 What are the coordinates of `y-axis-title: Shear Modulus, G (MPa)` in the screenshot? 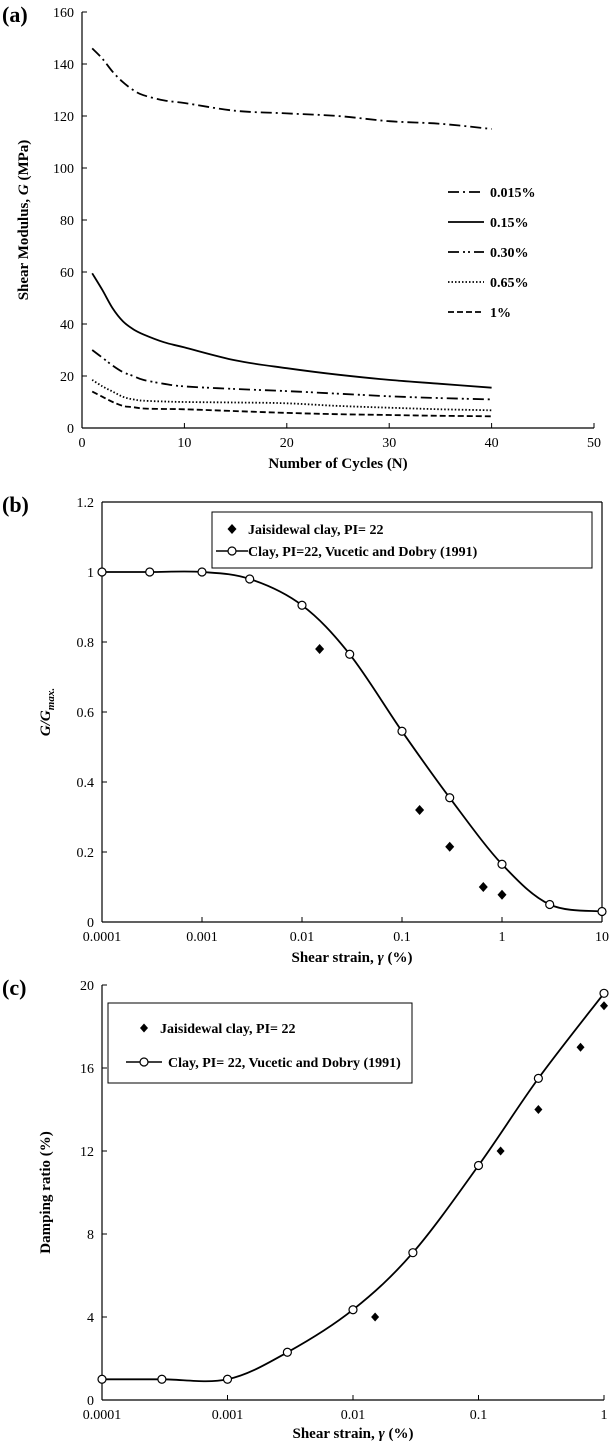 It's located at (24, 220).